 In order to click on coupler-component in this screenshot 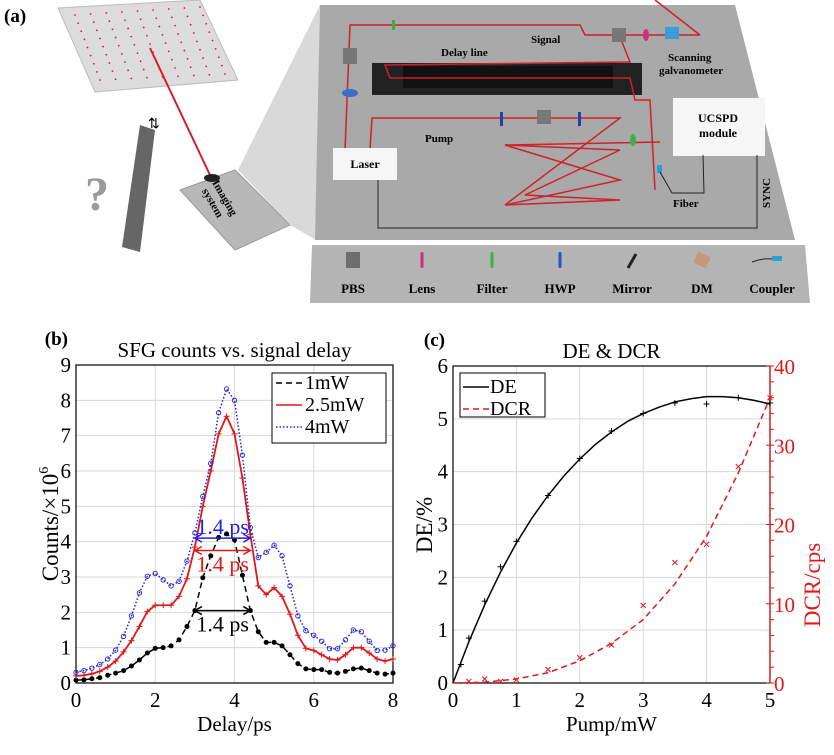, I will do `click(659, 169)`.